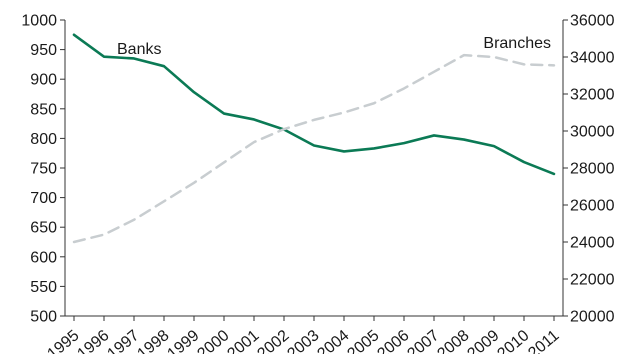 The image size is (624, 354). Describe the element at coordinates (139, 49) in the screenshot. I see `series-label-banks: Banks` at that location.